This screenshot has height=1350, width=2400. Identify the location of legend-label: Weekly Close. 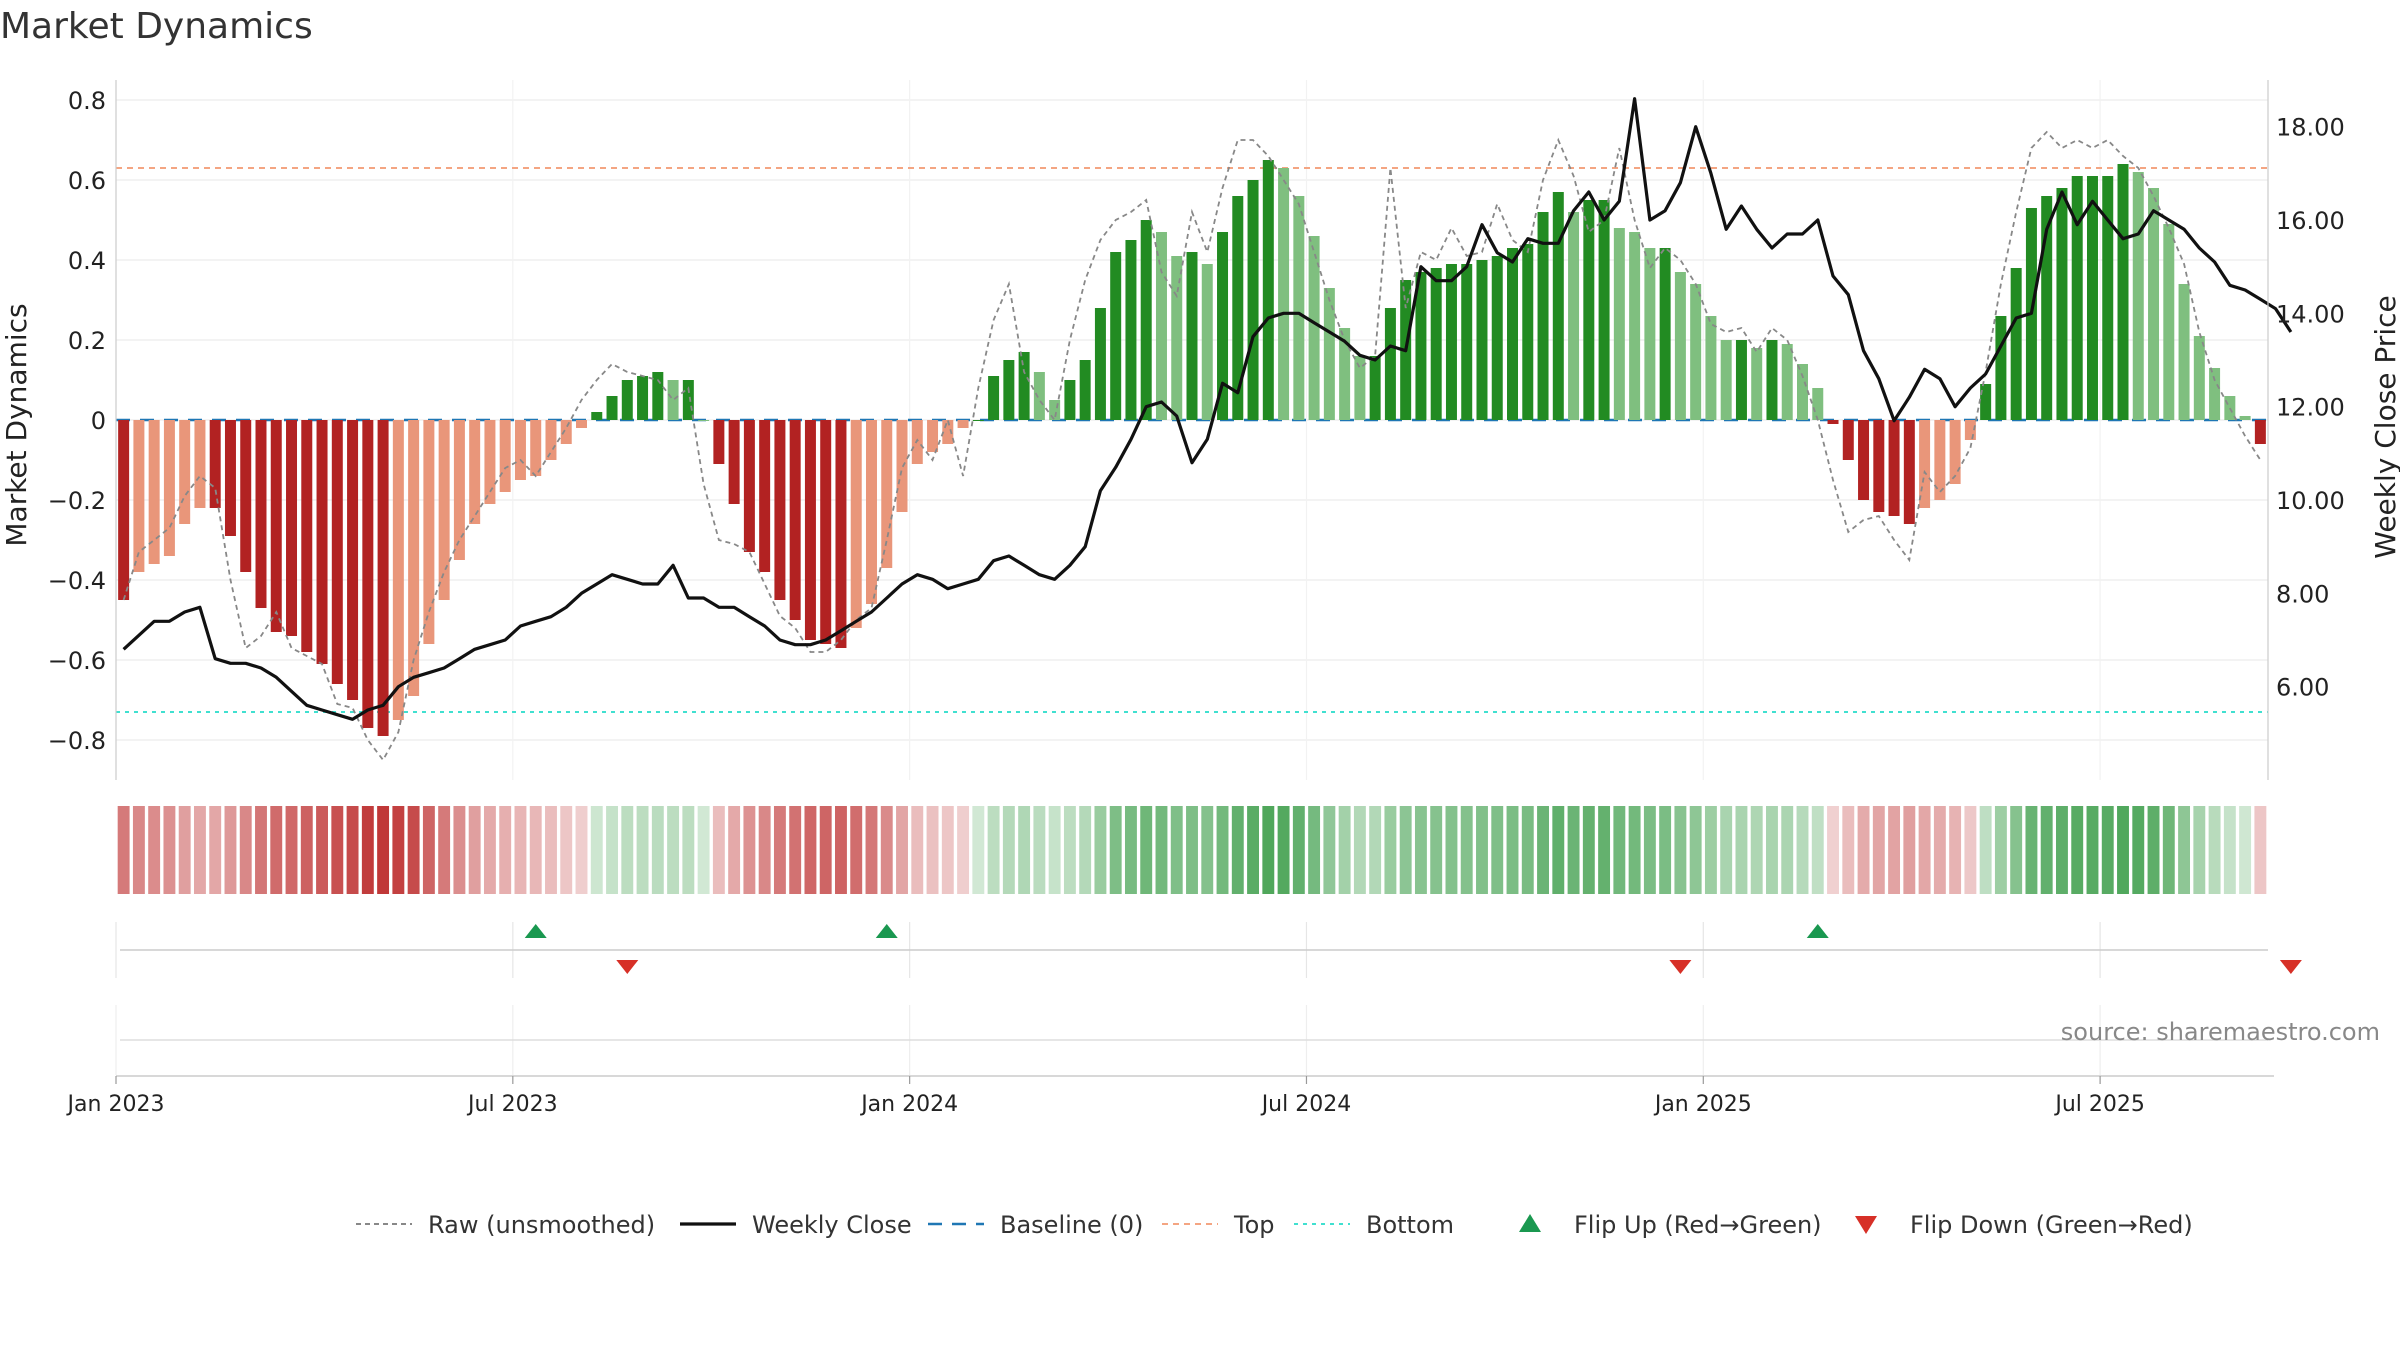
(832, 1225).